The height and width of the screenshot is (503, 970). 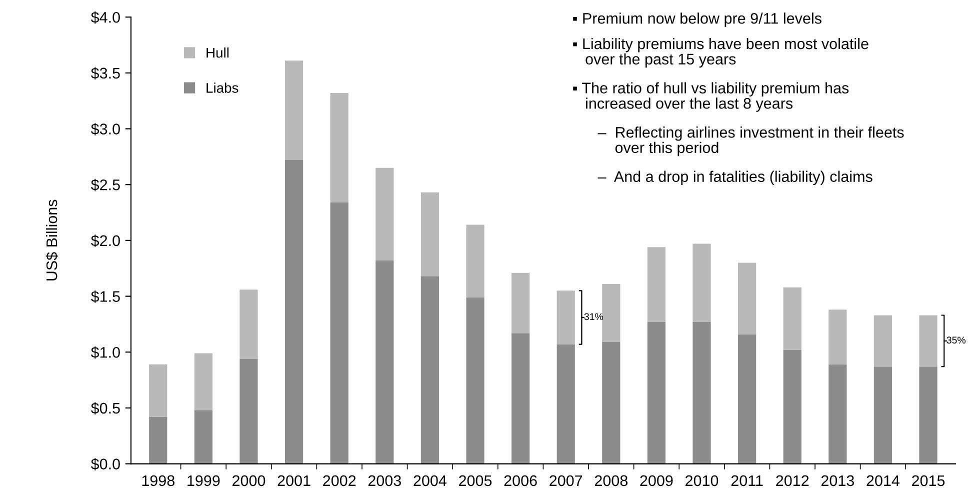 I want to click on annotation: ▪ Liability premiums have been most volatile over the past 15 years, so click(x=720, y=53).